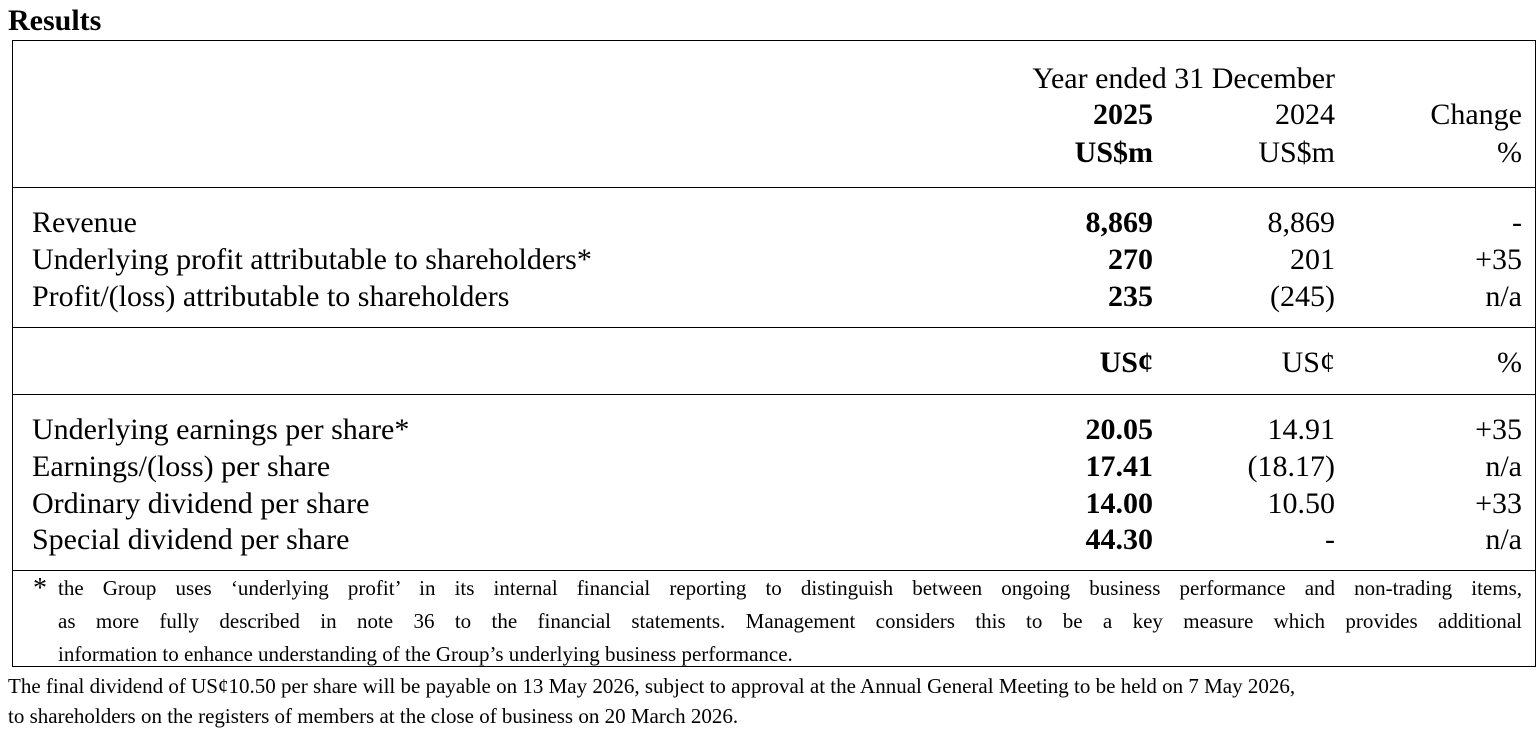  What do you see at coordinates (1509, 362) in the screenshot?
I see `unit-change-percent: %` at bounding box center [1509, 362].